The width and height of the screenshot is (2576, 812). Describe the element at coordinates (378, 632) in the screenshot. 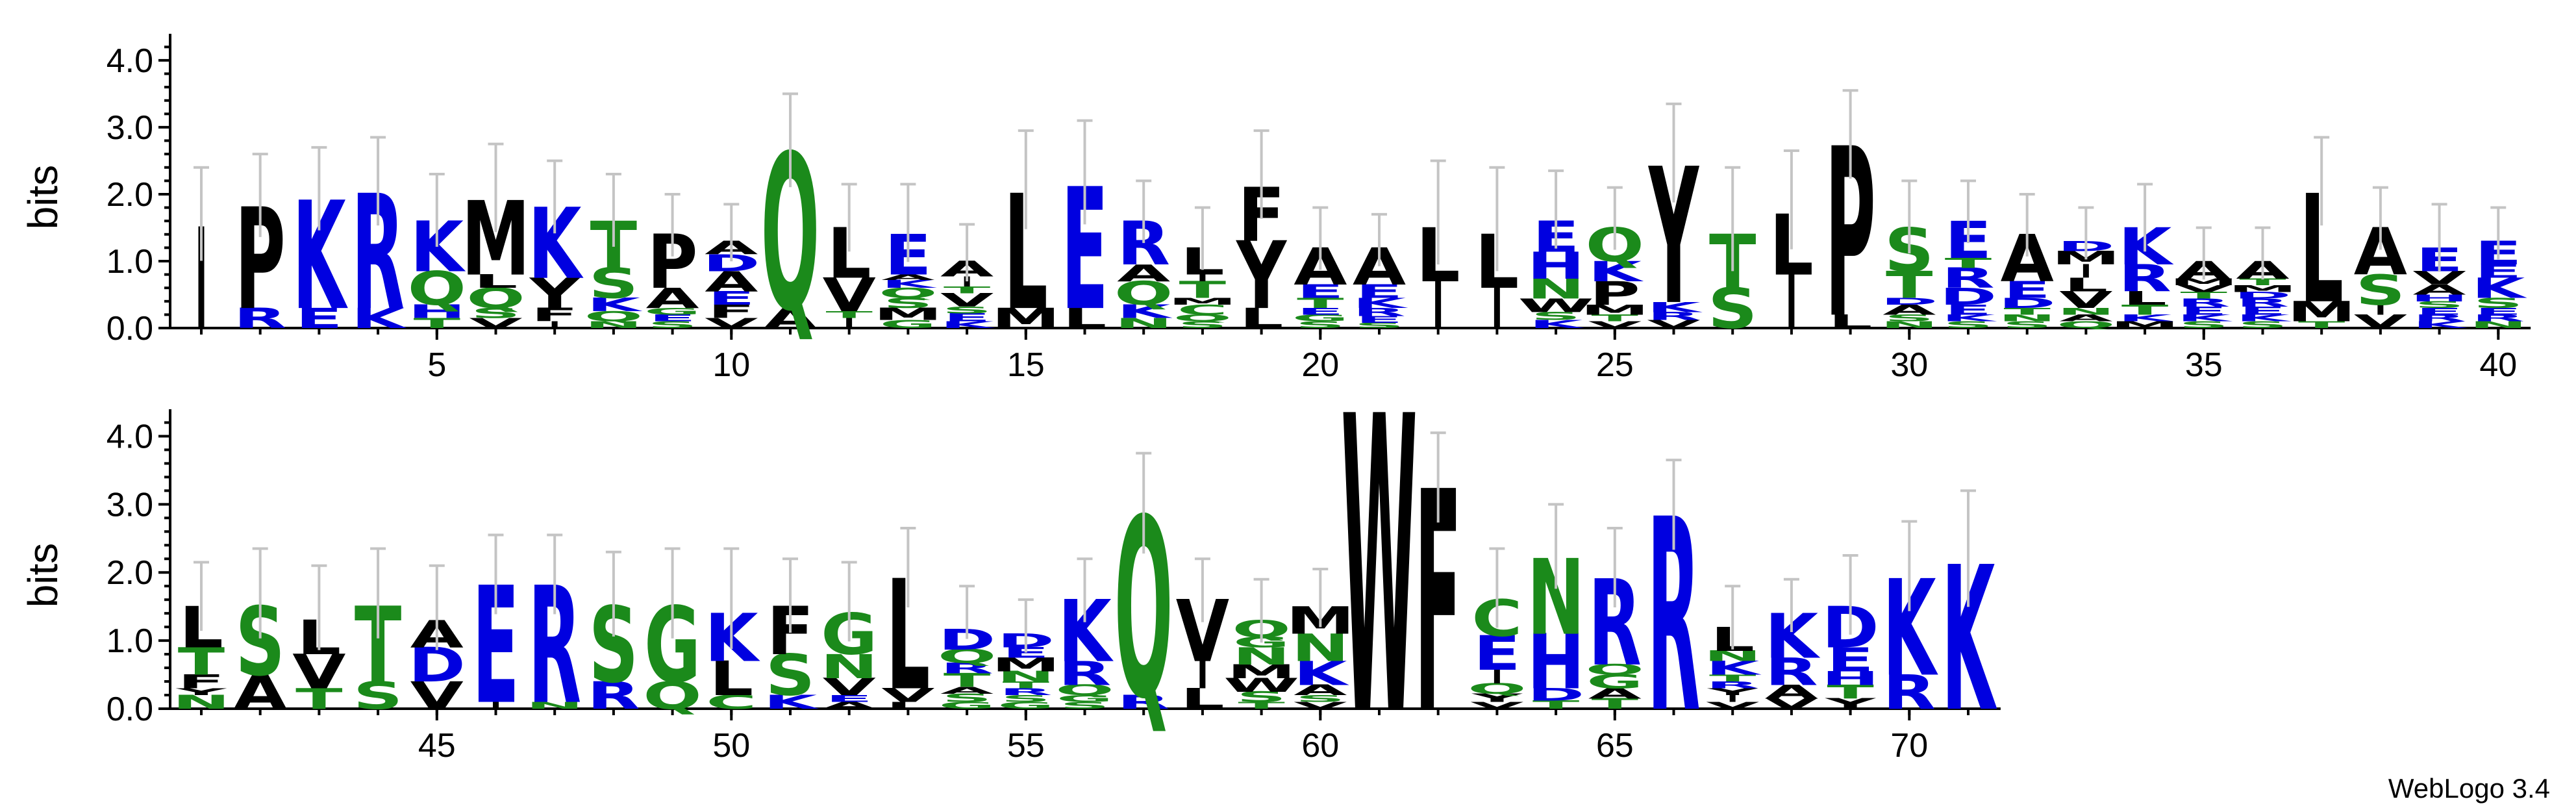

I see `logo-column-44: ST` at that location.